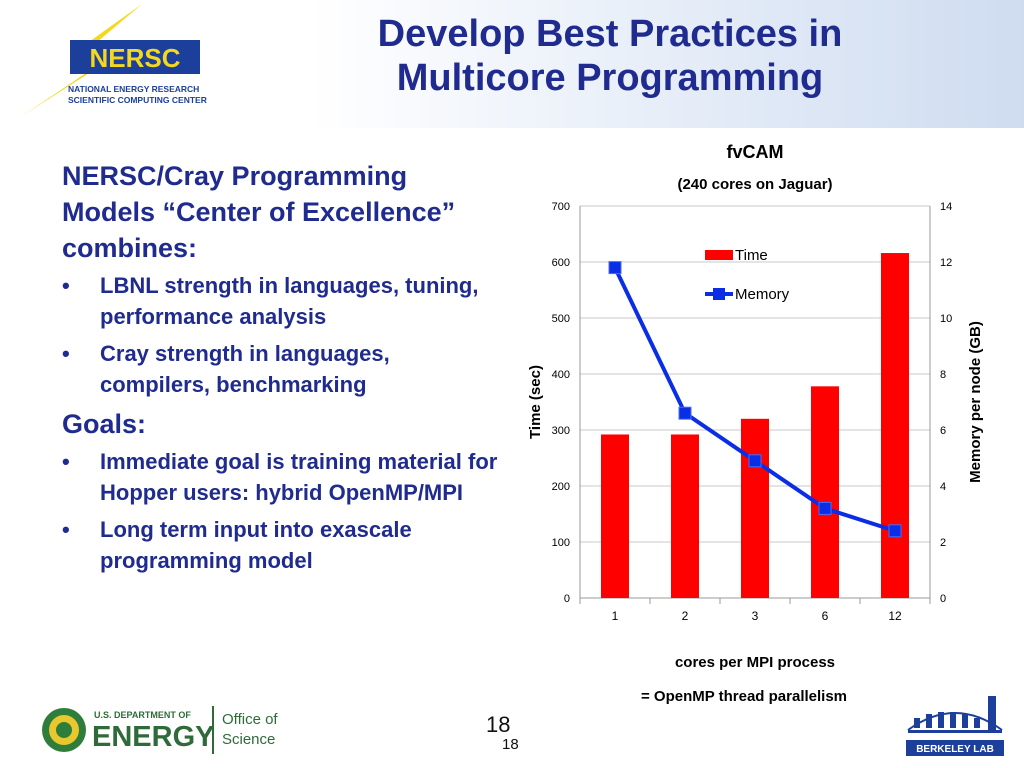 The width and height of the screenshot is (1024, 768). What do you see at coordinates (137, 100) in the screenshot?
I see `nersc-logo-line2: SCIENTIFIC COMPUTING CENTER` at bounding box center [137, 100].